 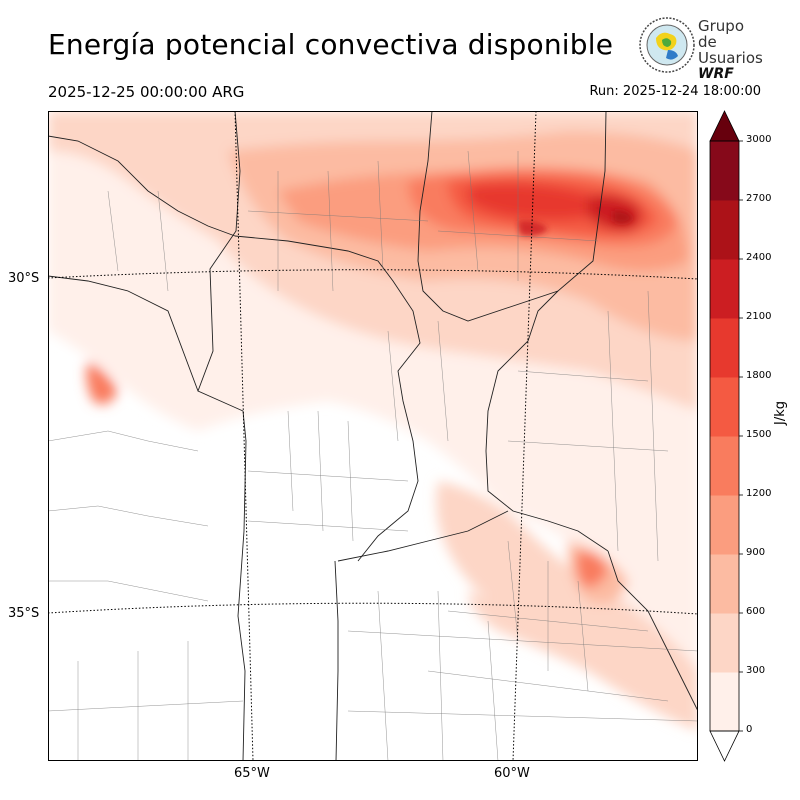 What do you see at coordinates (759, 257) in the screenshot?
I see `colorbar-tick-label: 2400` at bounding box center [759, 257].